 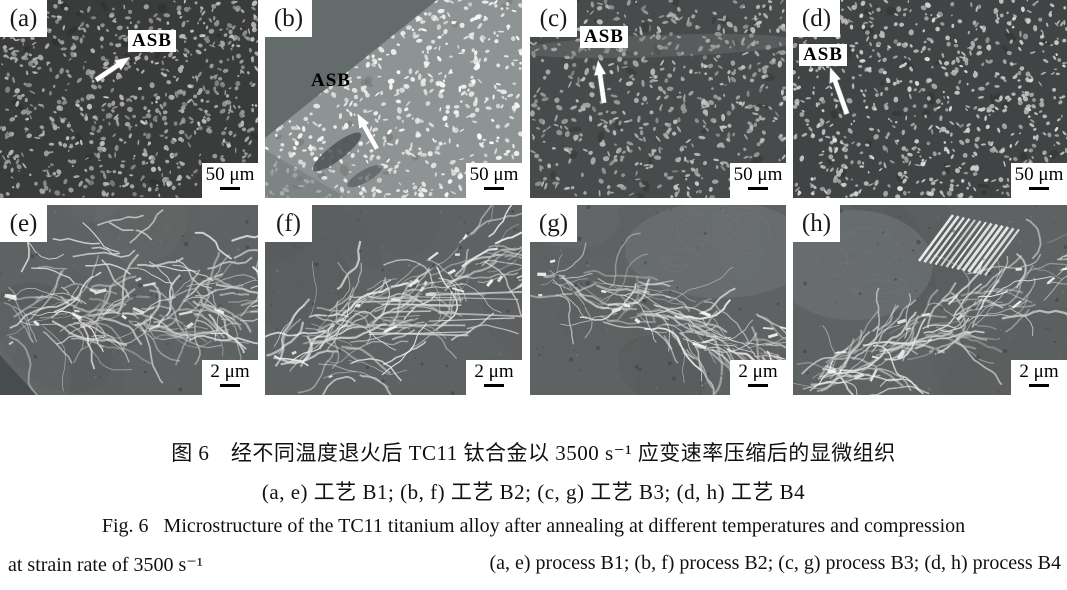 What do you see at coordinates (553, 18) in the screenshot?
I see `panel-letter-c: (c)` at bounding box center [553, 18].